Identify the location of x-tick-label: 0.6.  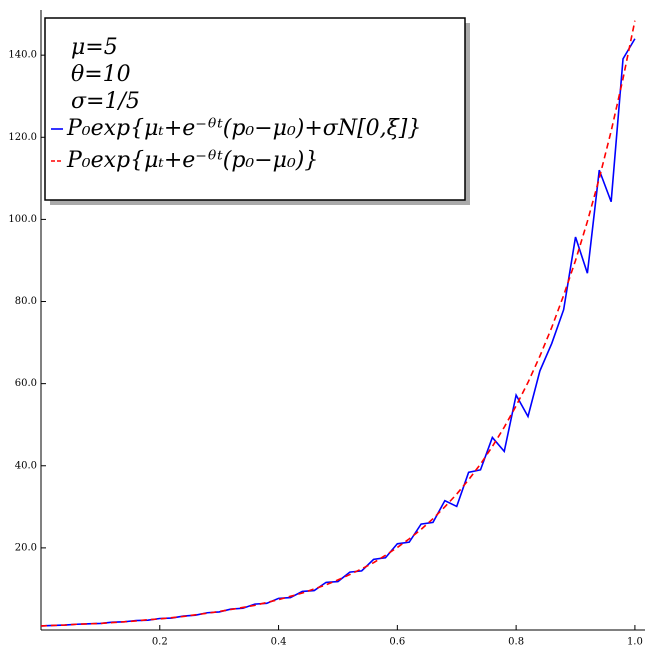
(397, 642).